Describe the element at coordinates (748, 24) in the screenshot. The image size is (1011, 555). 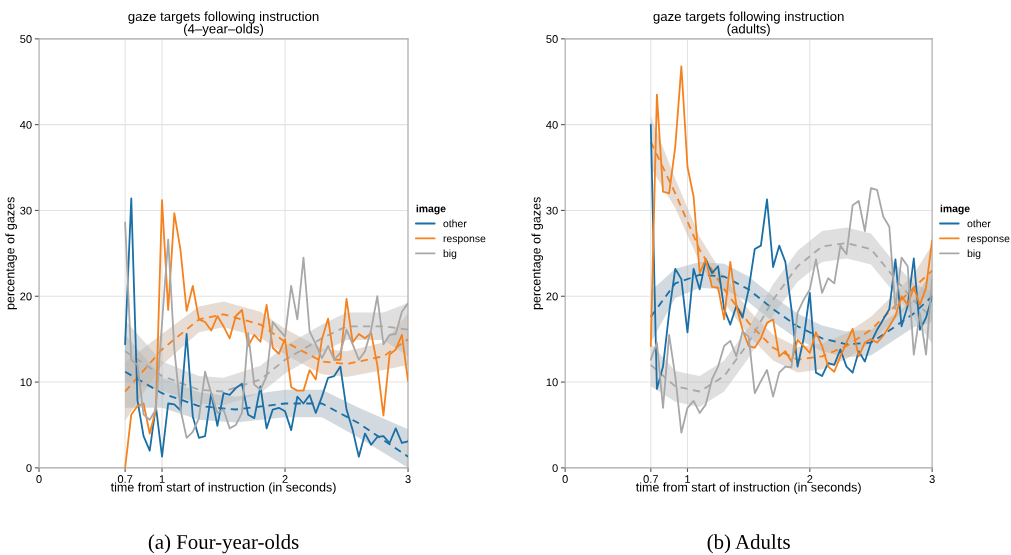
I see `chart-title: gaze targets following instruction (adults)` at that location.